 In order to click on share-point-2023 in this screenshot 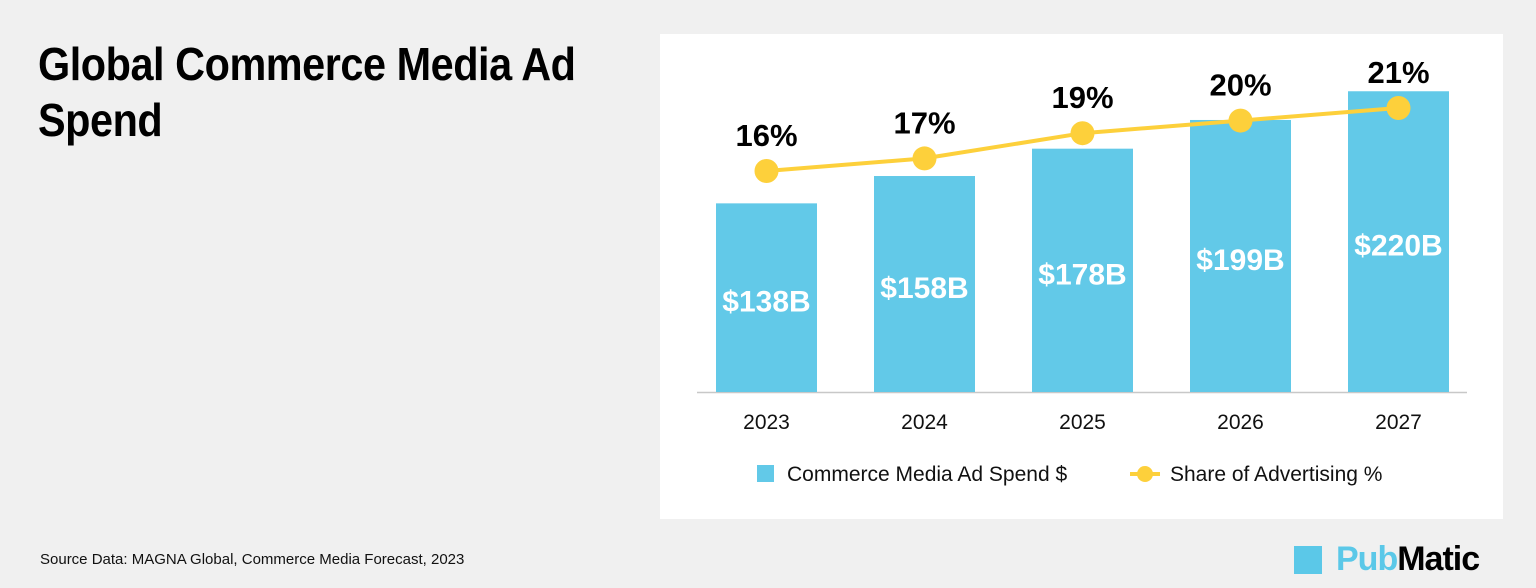, I will do `click(766, 171)`.